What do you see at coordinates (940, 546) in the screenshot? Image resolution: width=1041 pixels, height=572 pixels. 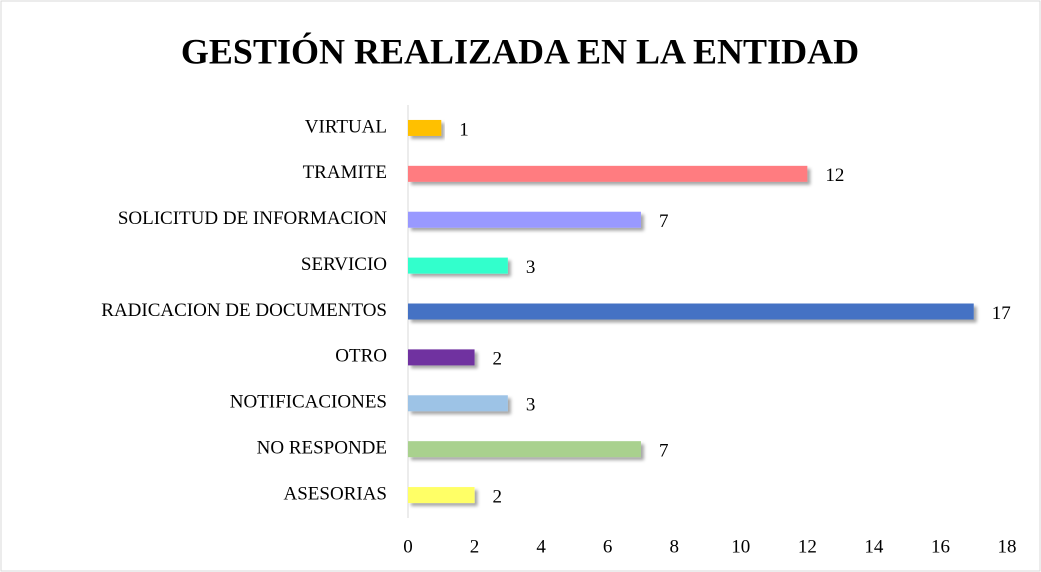 I see `x-tick-label: 16` at bounding box center [940, 546].